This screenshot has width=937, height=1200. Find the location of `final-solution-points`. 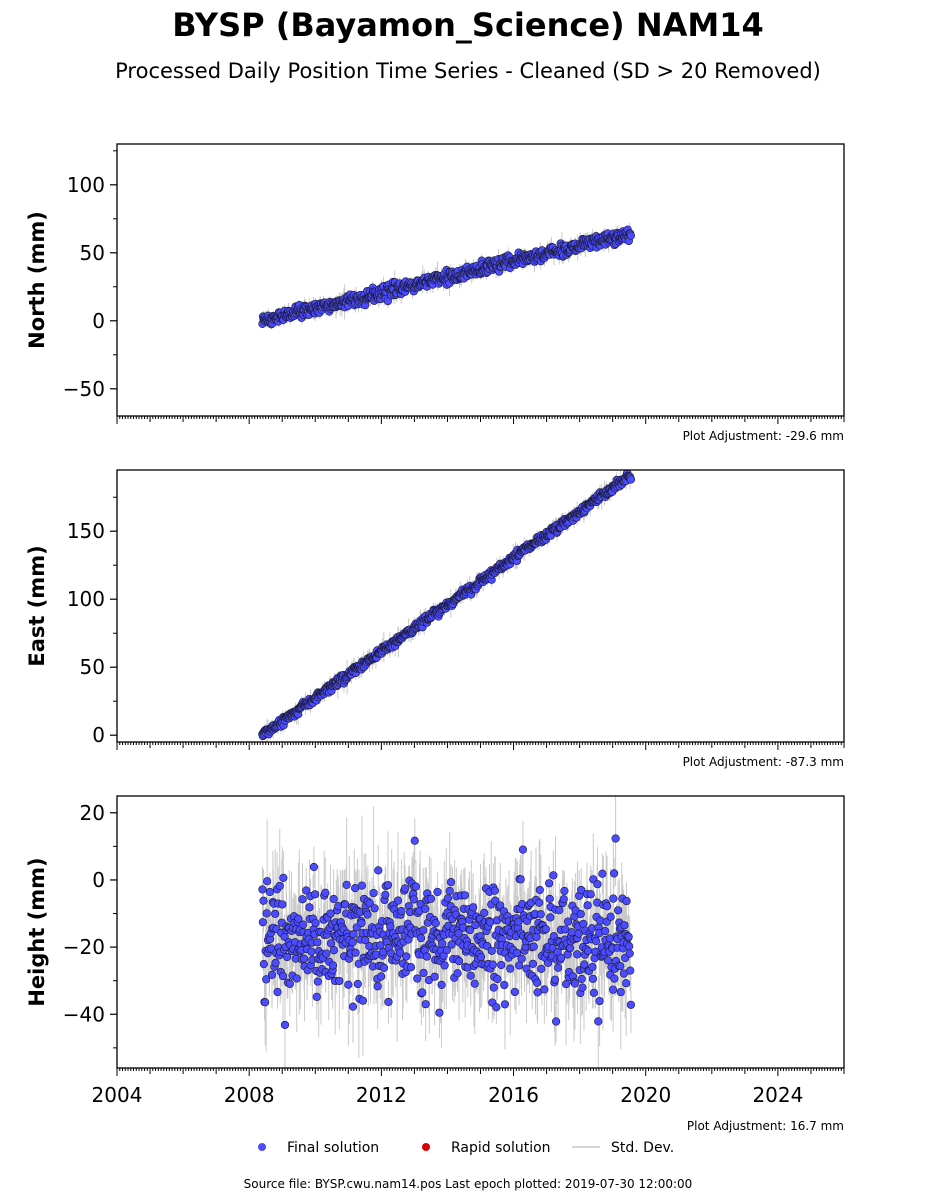

final-solution-points is located at coordinates (447, 932).